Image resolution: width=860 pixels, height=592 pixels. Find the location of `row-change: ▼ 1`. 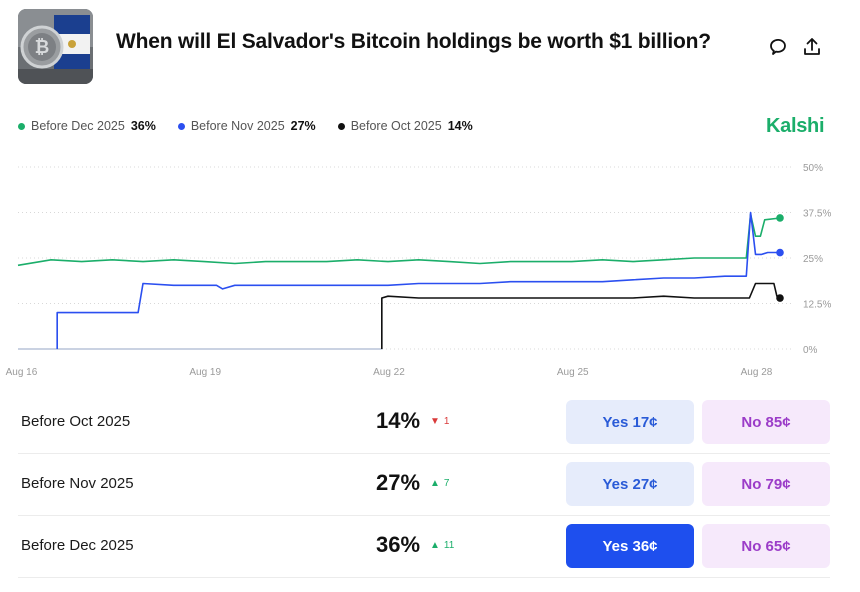

row-change: ▼ 1 is located at coordinates (439, 421).